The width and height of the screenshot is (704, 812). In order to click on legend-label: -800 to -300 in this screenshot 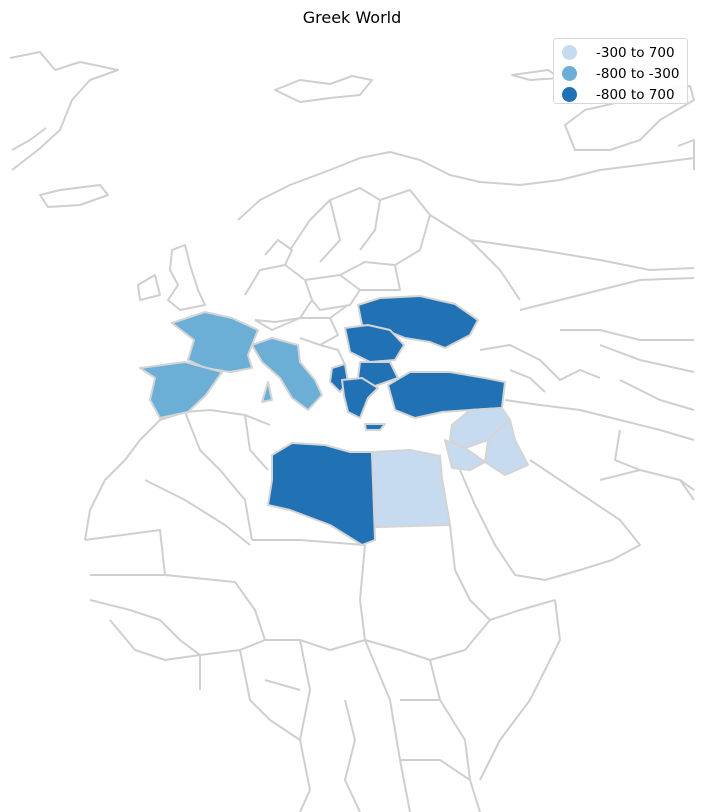, I will do `click(638, 73)`.